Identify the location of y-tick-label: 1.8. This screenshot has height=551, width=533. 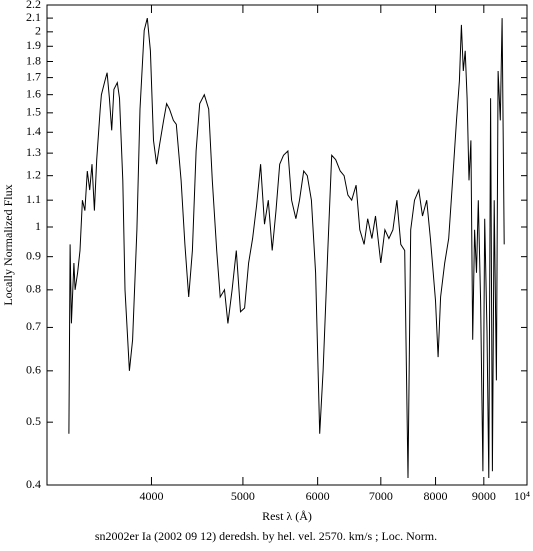
(33, 60).